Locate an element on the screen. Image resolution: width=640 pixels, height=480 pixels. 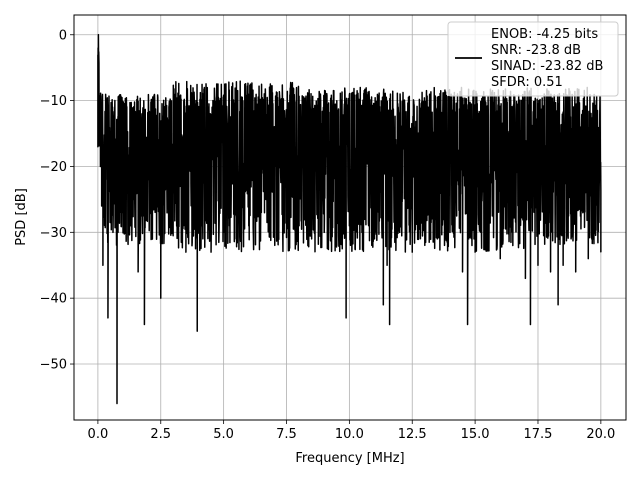
x-axis-label: Frequency [MHz] is located at coordinates (349, 458).